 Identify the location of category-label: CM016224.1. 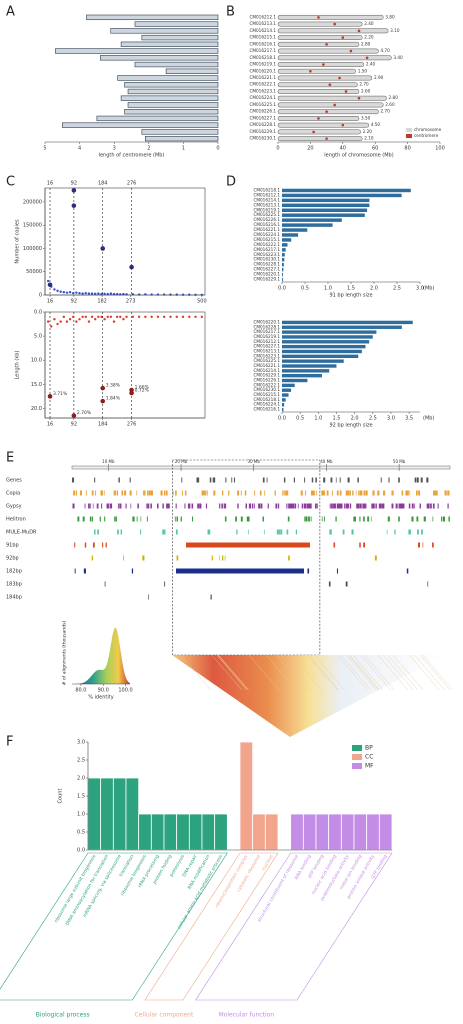
(266, 234).